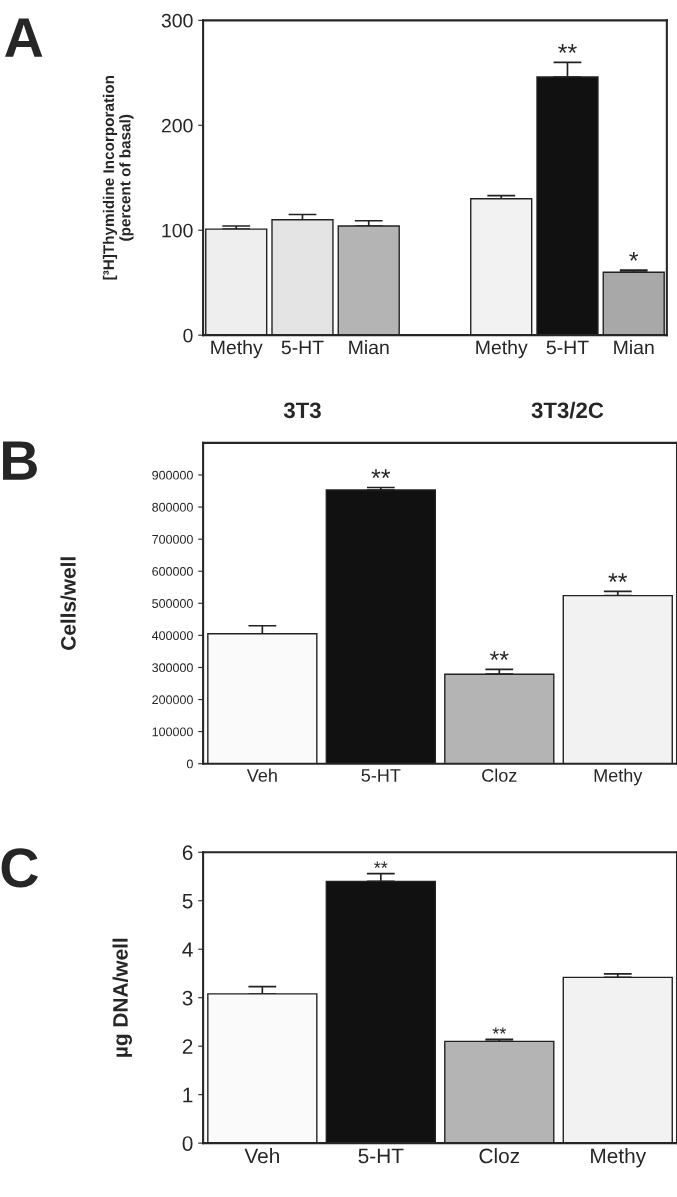 The width and height of the screenshot is (677, 1197). Describe the element at coordinates (177, 230) in the screenshot. I see `y-tick-label: 100` at that location.